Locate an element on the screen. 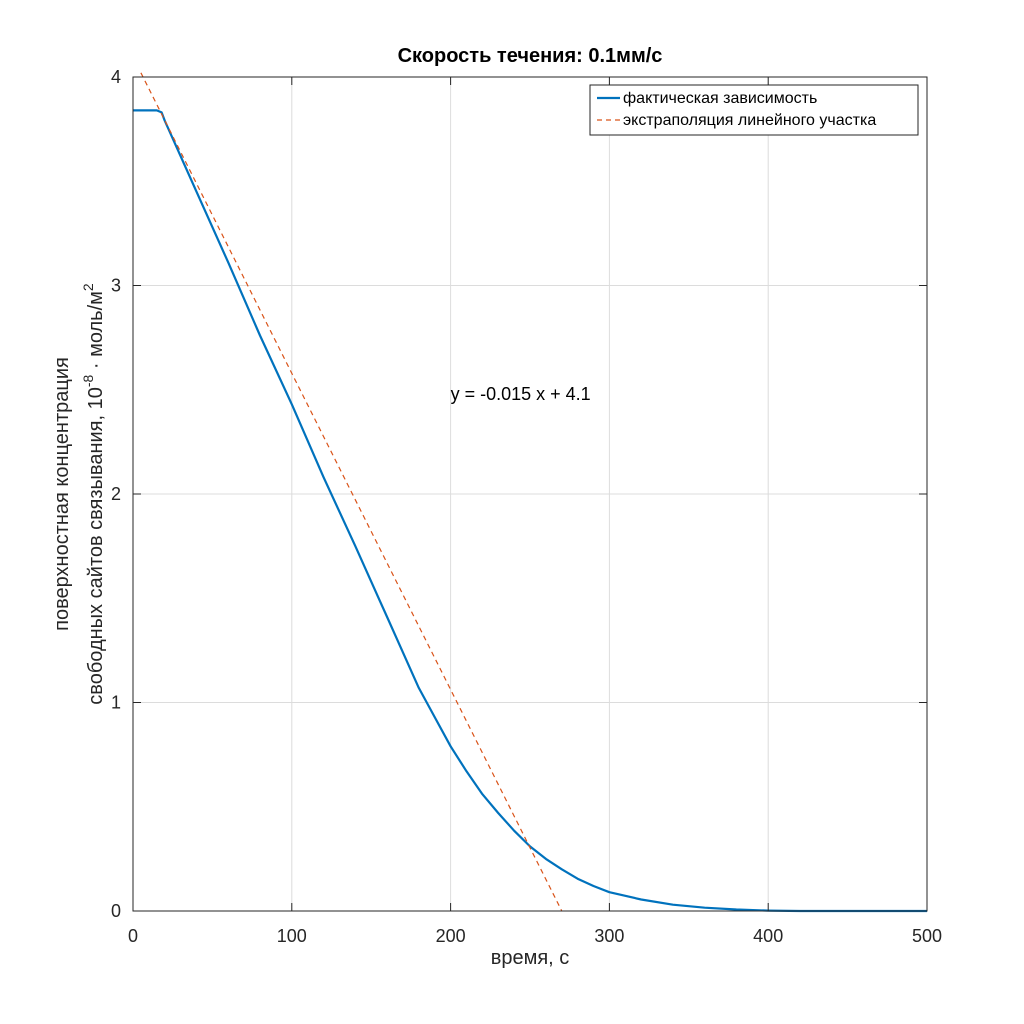  x-tick-label: 100 is located at coordinates (292, 936).